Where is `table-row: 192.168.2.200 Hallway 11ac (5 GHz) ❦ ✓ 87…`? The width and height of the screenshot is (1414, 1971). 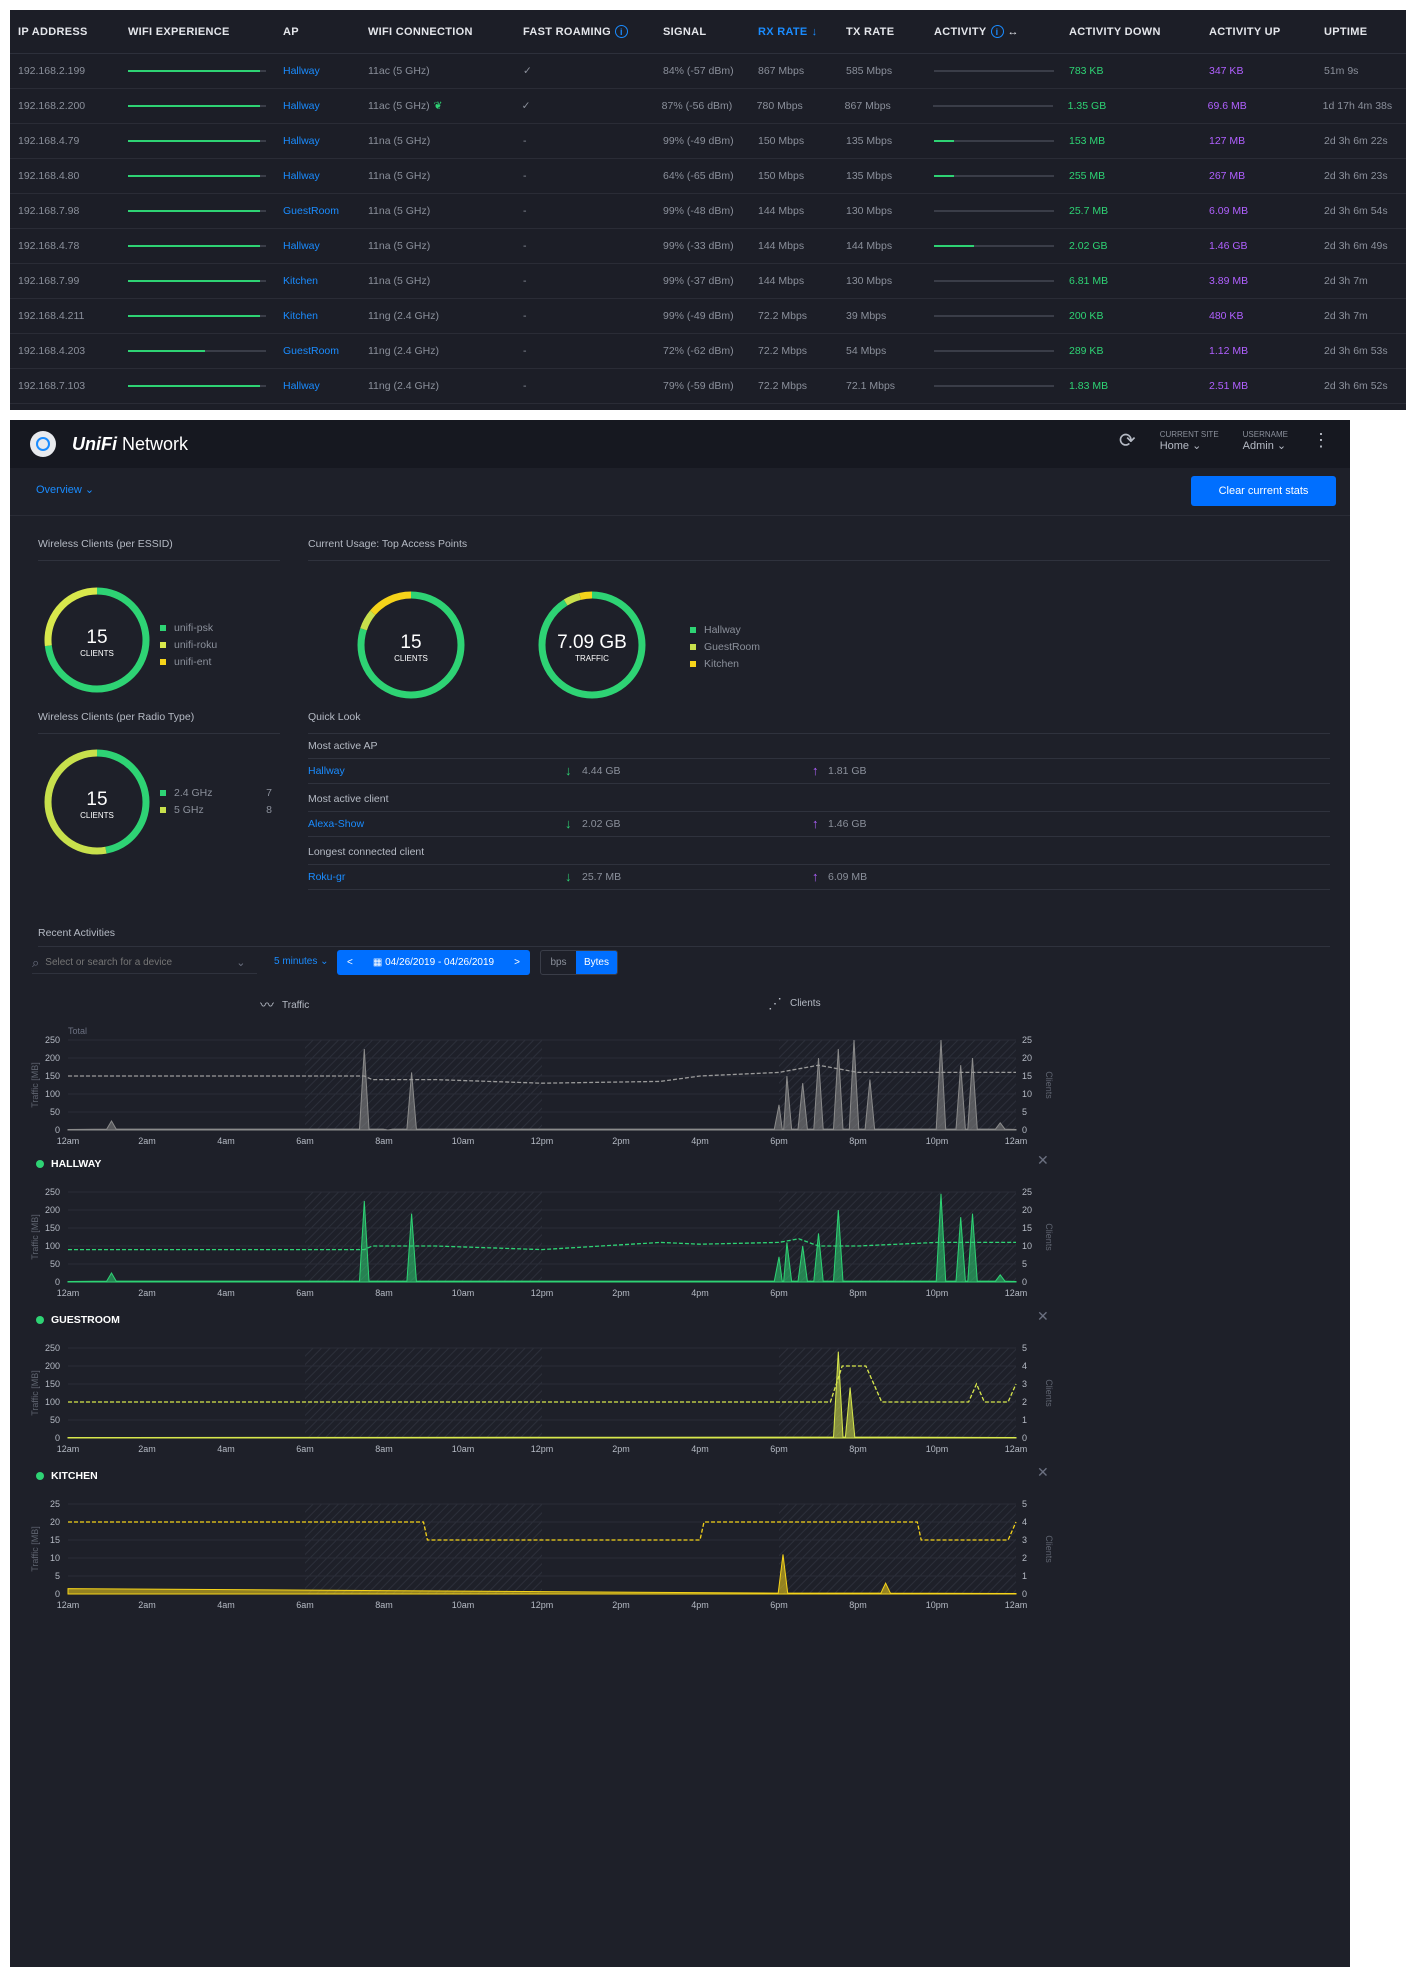 table-row: 192.168.2.200 Hallway 11ac (5 GHz) ❦ ✓ 87… is located at coordinates (708, 106).